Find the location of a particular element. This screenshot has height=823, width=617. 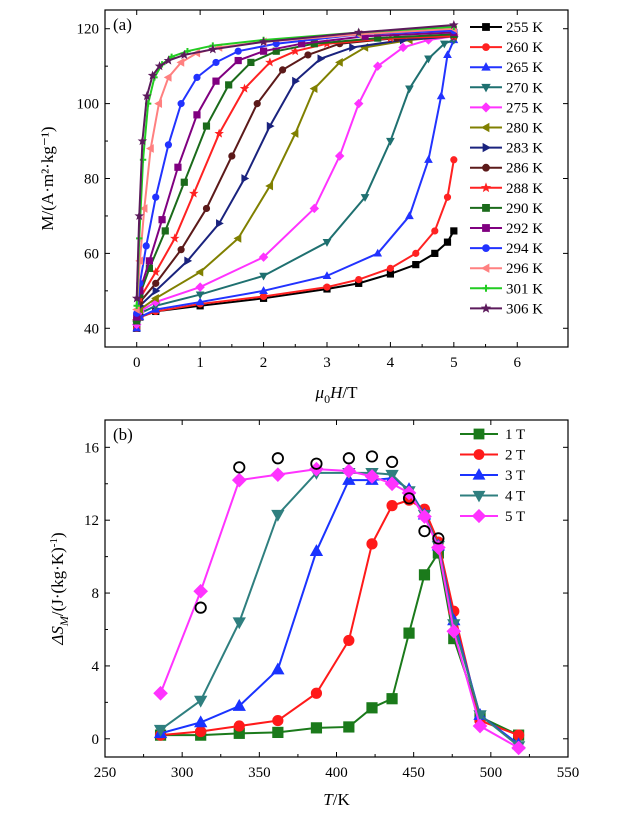

legend-item: 288 K is located at coordinates (506, 189).